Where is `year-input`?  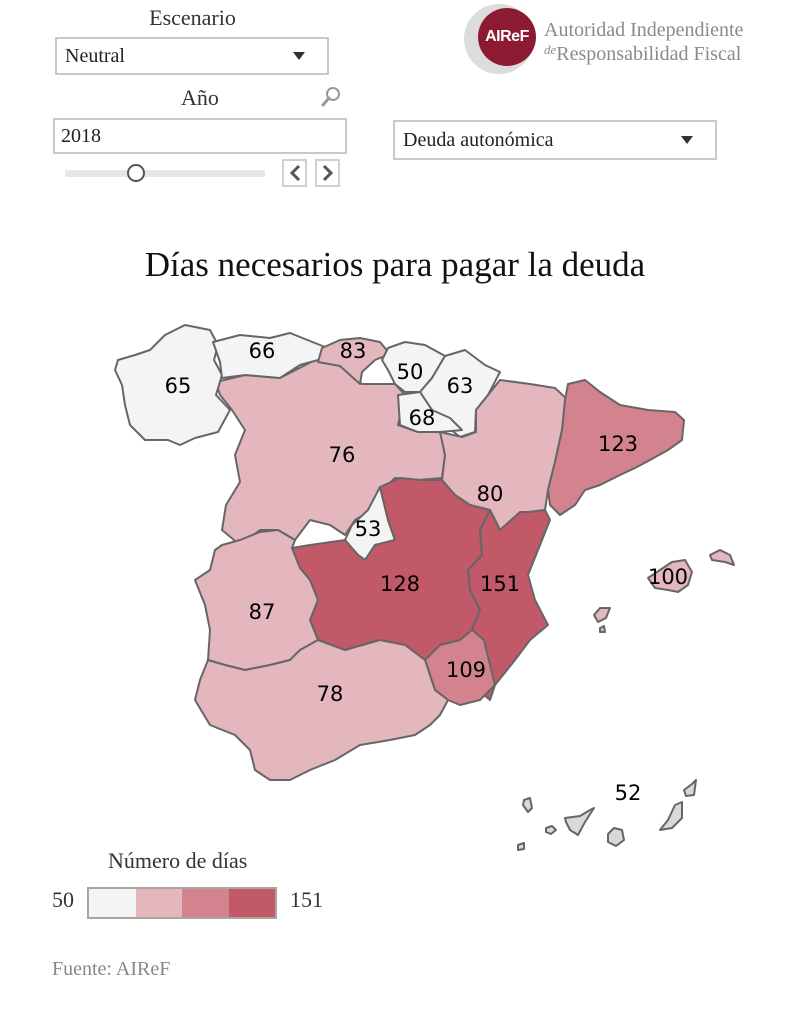 year-input is located at coordinates (200, 136).